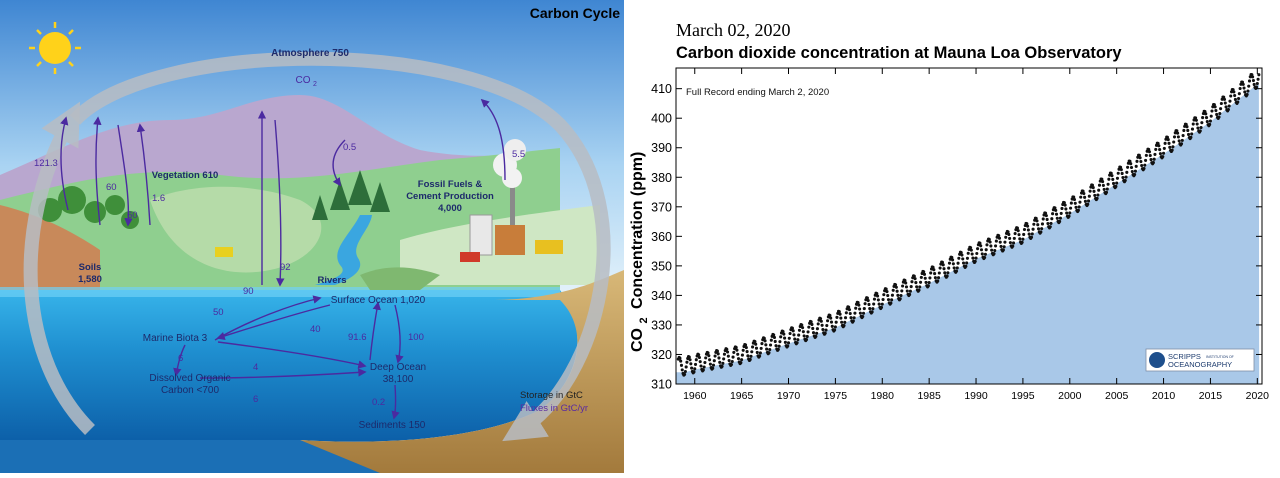 The width and height of the screenshot is (1280, 478). I want to click on flux-92: 92, so click(285, 267).